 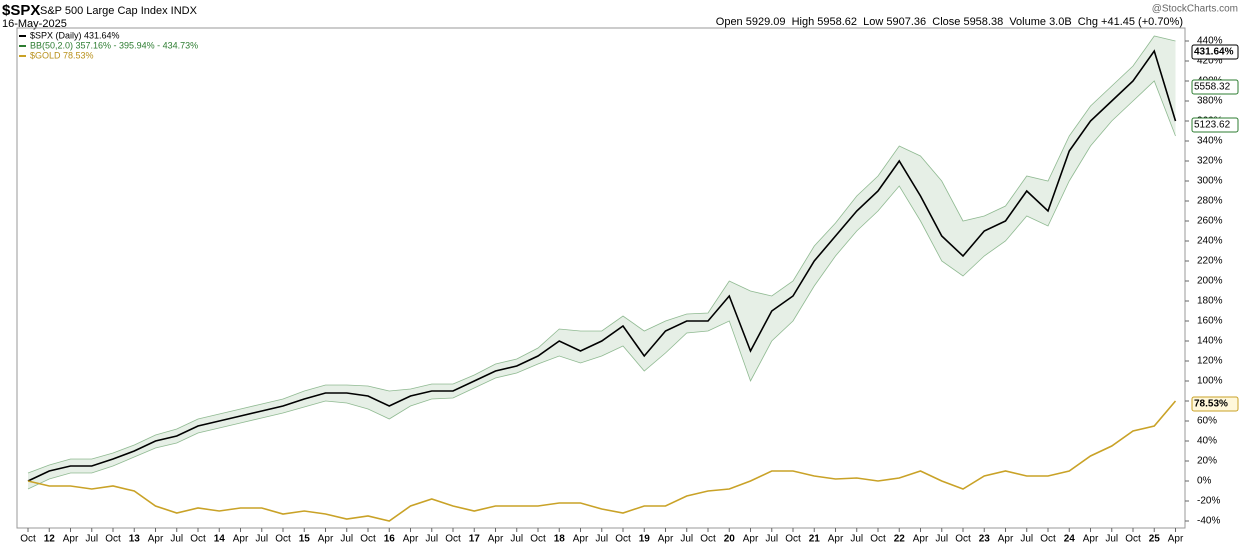 I want to click on y-tick-label: 20%, so click(x=1207, y=461).